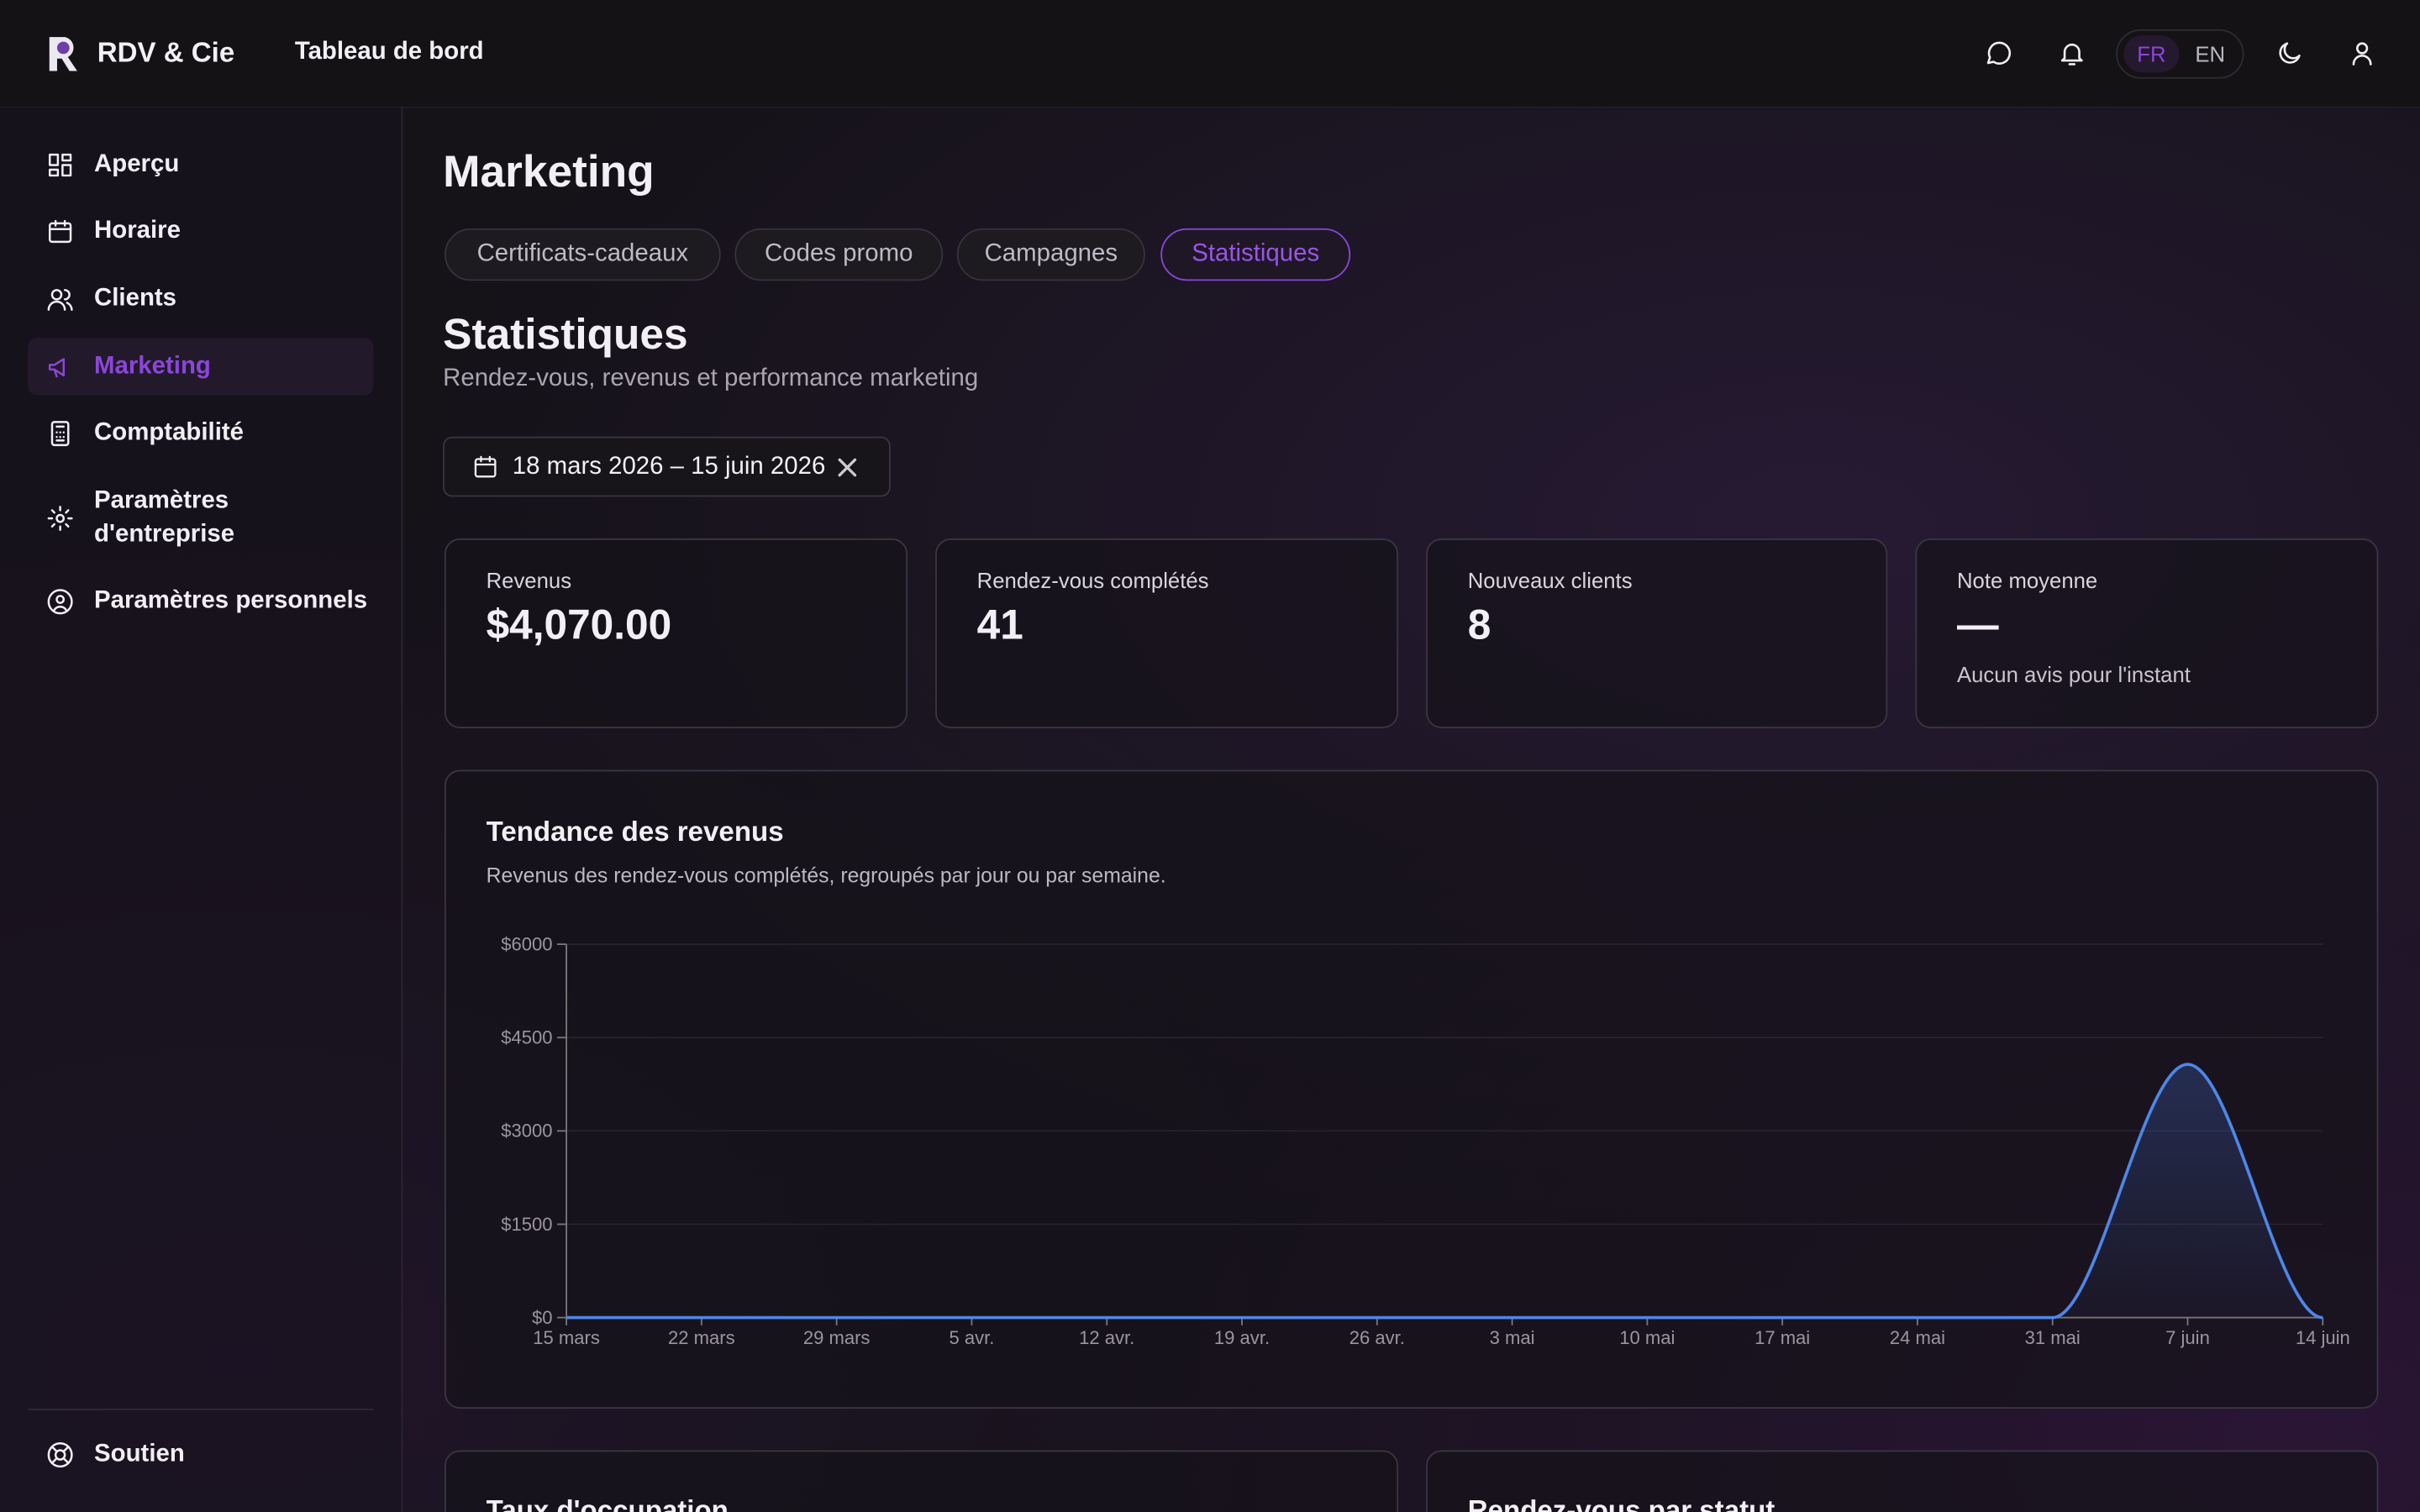 The image size is (2420, 1512). Describe the element at coordinates (549, 173) in the screenshot. I see `page-title: Marketing` at that location.